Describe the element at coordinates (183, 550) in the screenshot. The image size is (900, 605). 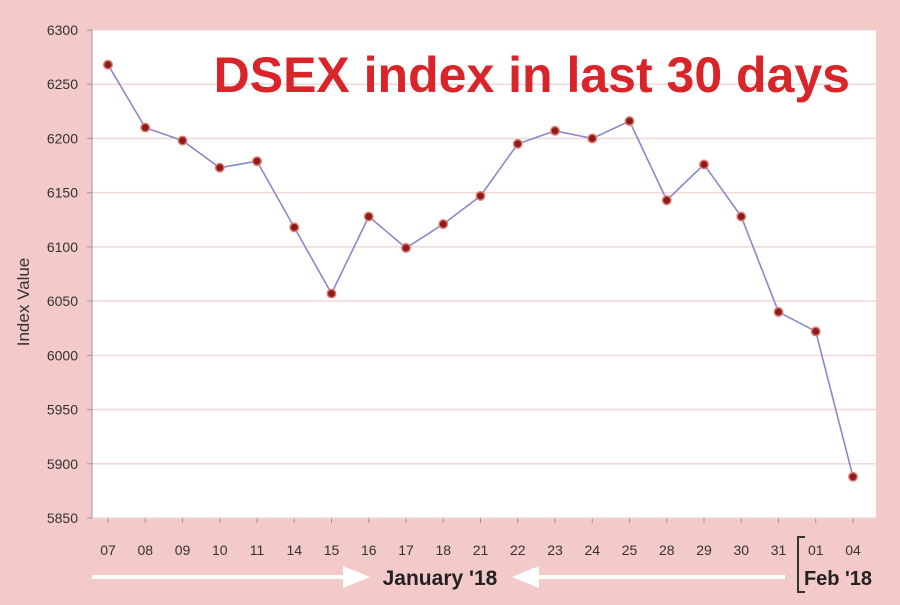
I see `x-tick-label: 09` at that location.